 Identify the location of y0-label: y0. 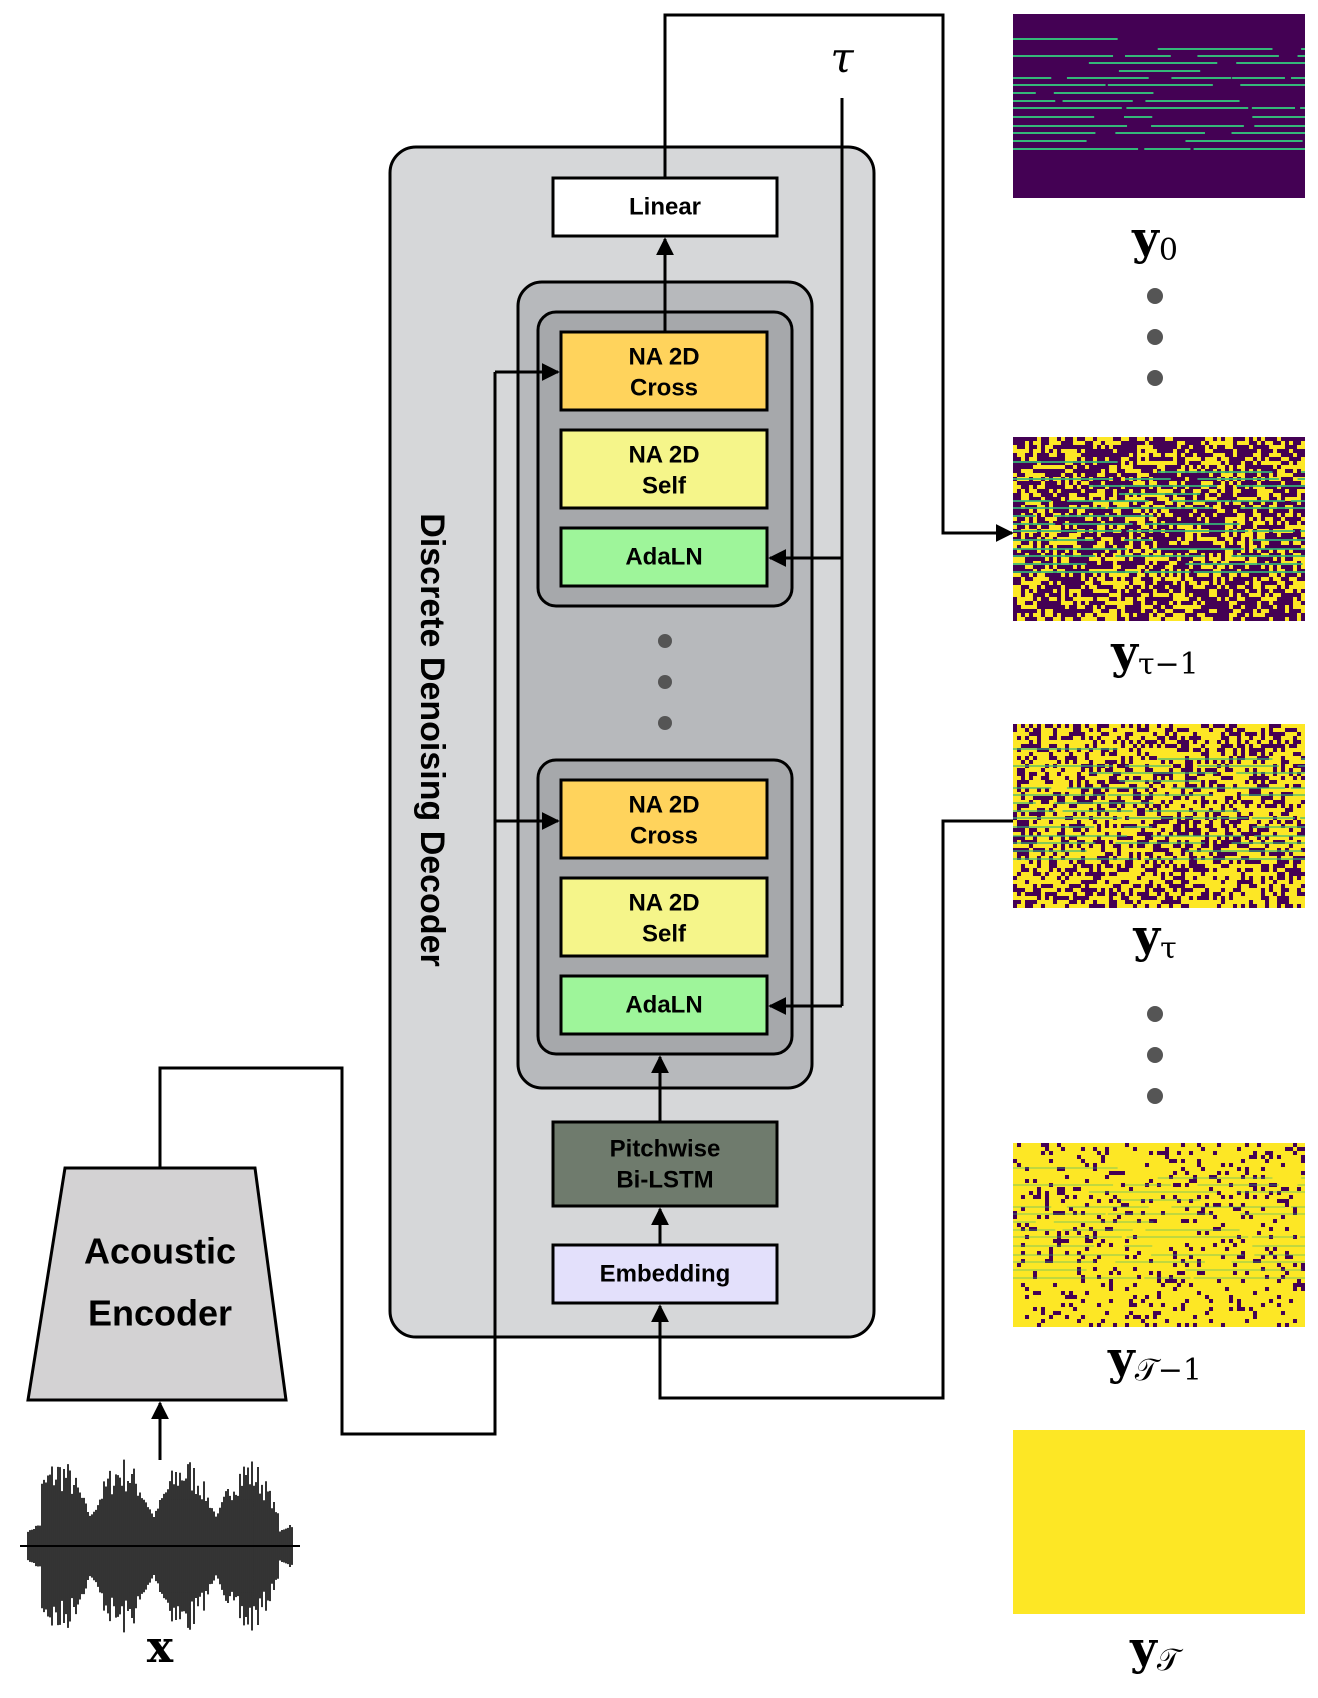
(1154, 239).